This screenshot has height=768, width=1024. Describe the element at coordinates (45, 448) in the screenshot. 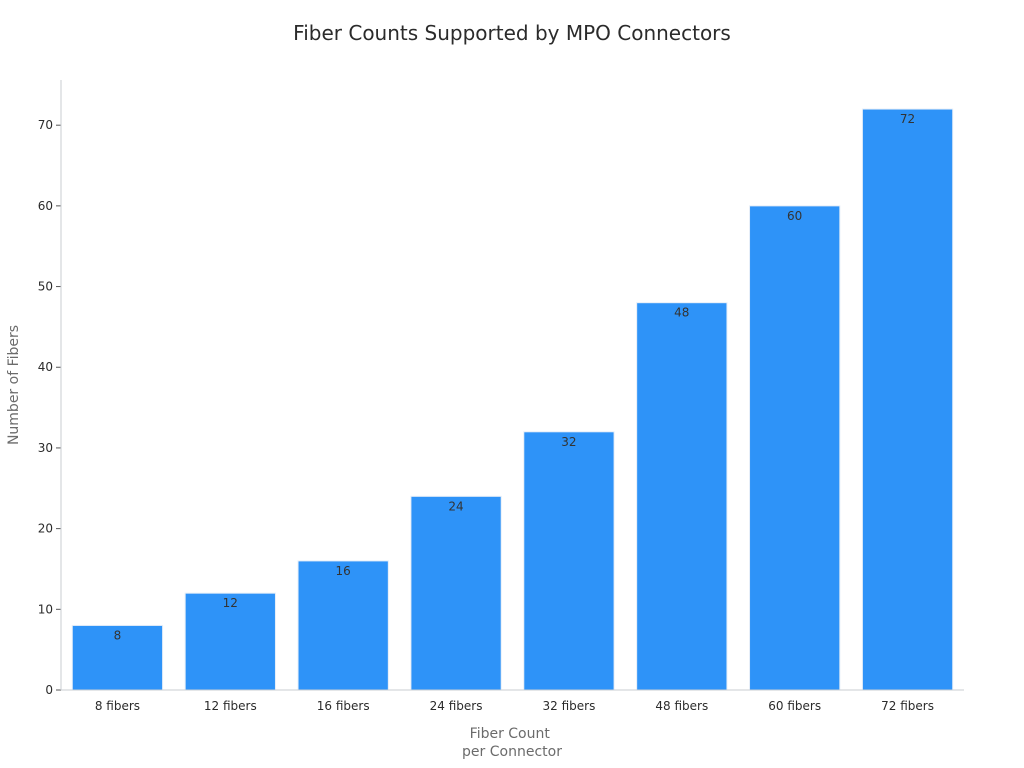

I see `y-tick-label: 30` at that location.